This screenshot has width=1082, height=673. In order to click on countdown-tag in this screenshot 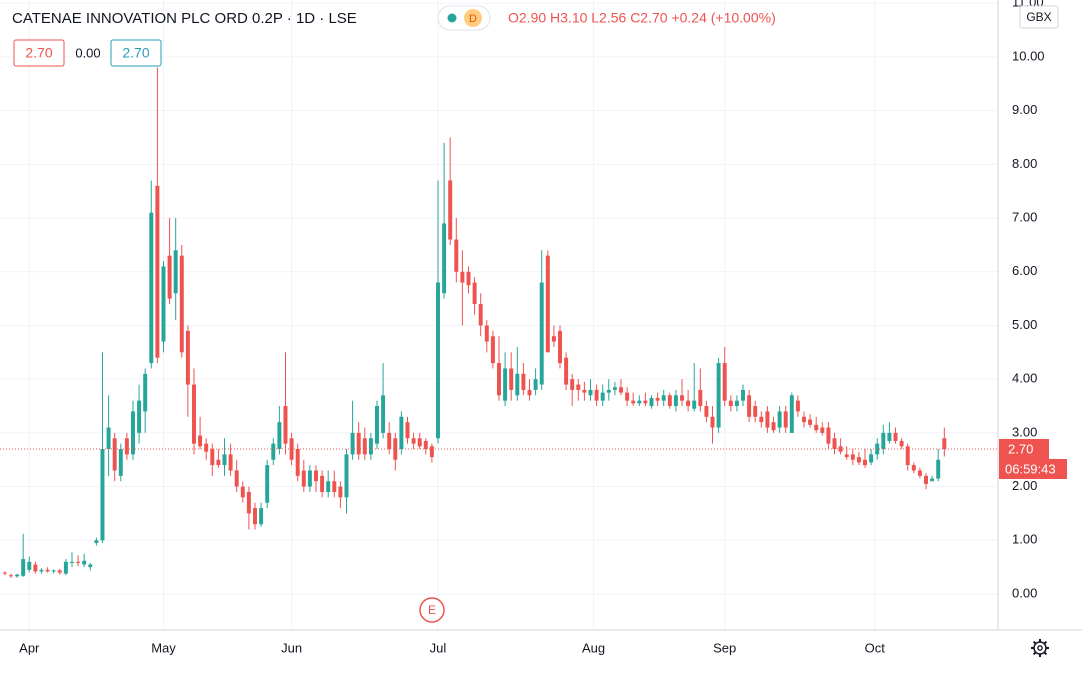, I will do `click(1033, 469)`.